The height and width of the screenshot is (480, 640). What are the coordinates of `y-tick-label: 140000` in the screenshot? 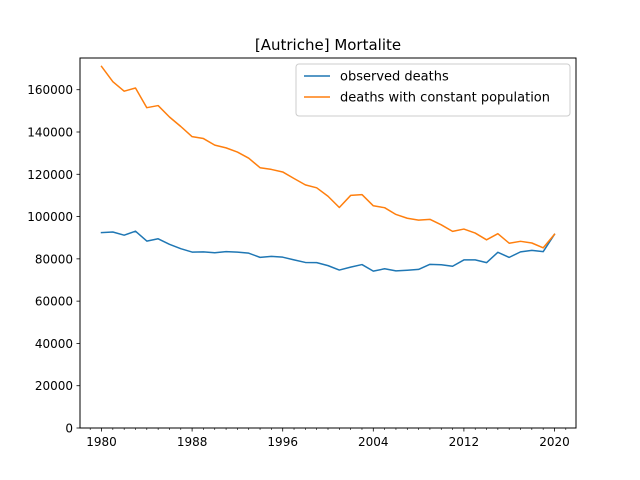 It's located at (50, 133).